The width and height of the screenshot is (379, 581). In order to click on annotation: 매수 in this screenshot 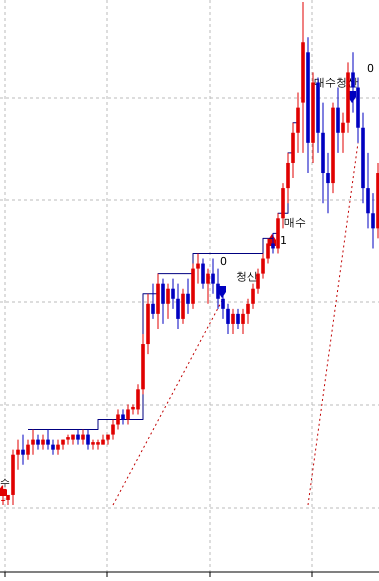, I will do `click(295, 222)`.